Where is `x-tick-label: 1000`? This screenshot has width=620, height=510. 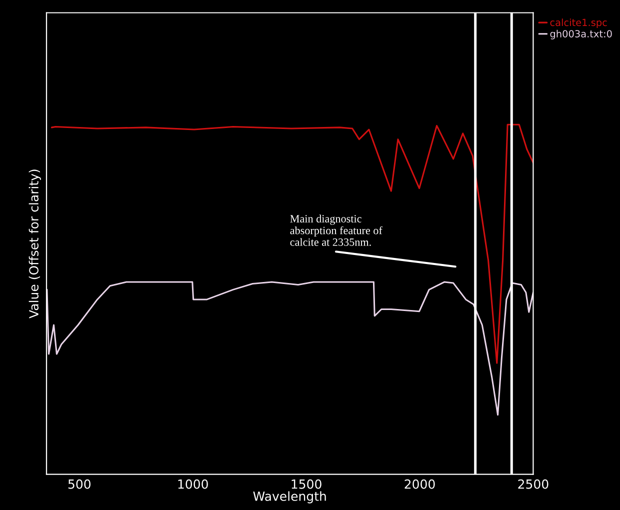 x-tick-label: 1000 is located at coordinates (193, 484).